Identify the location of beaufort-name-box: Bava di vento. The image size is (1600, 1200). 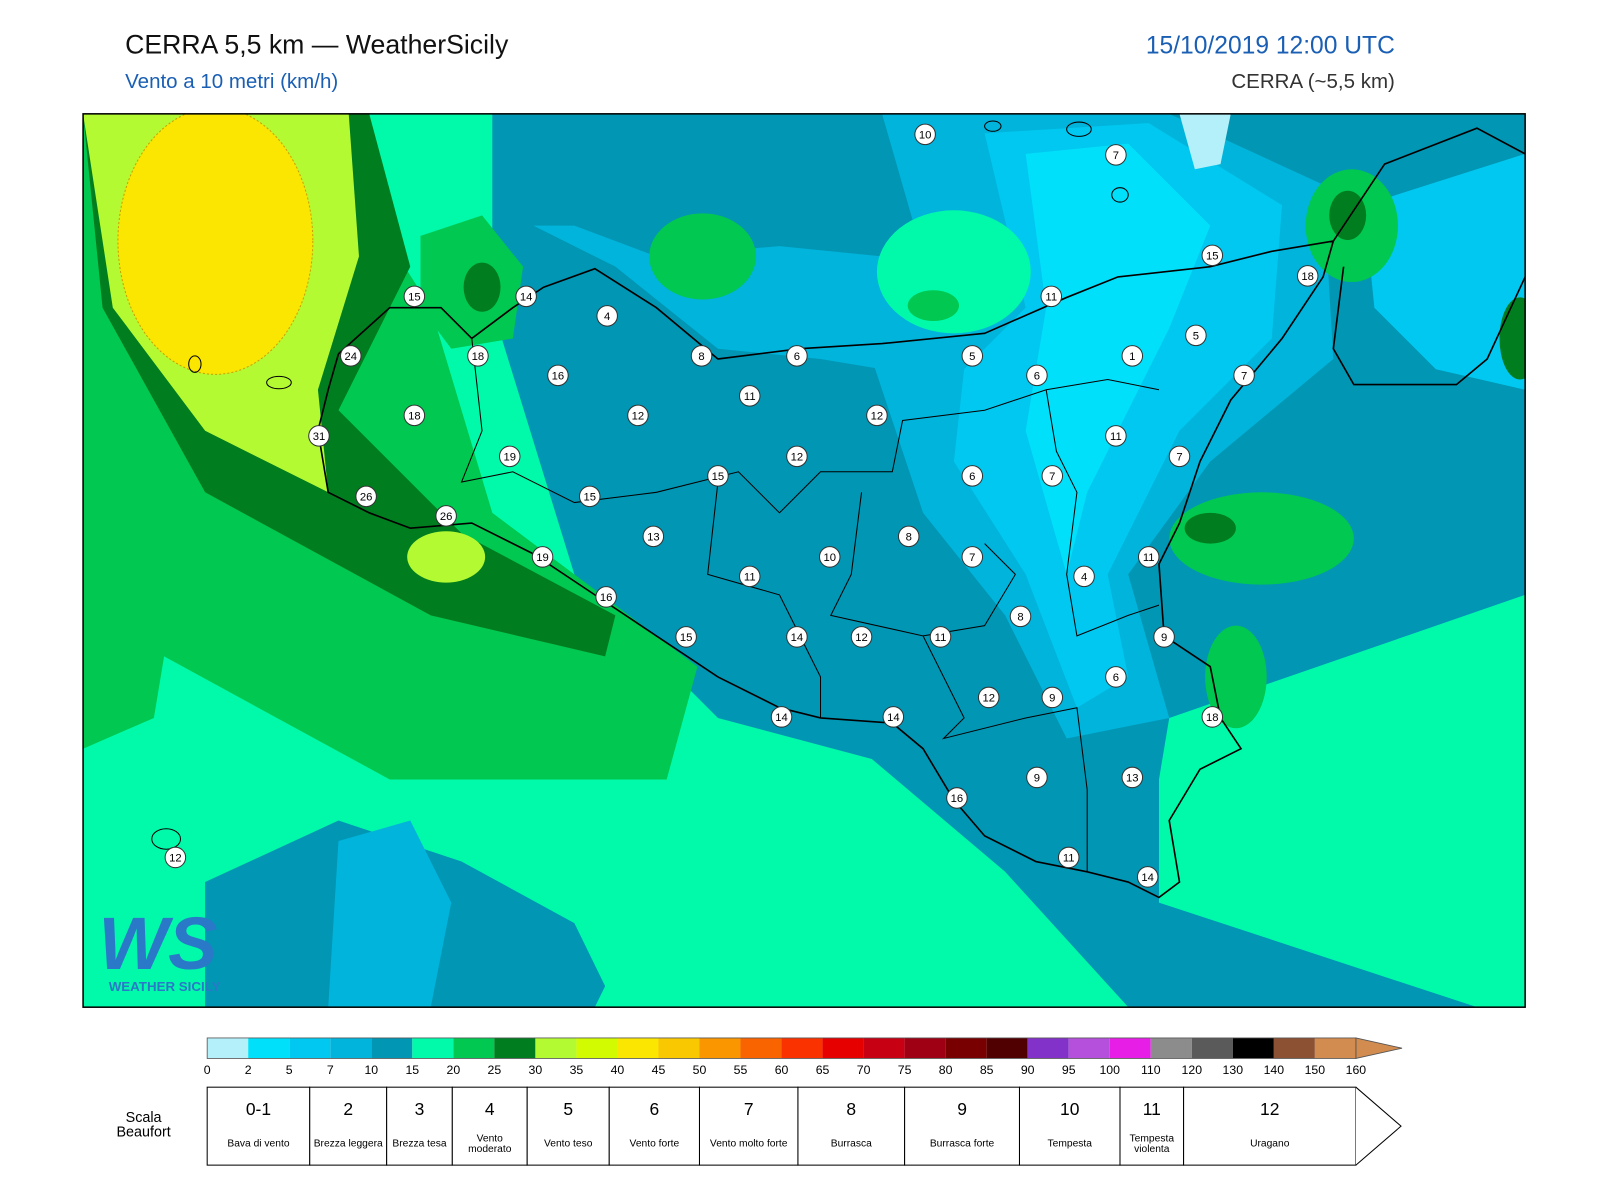
(258, 1144).